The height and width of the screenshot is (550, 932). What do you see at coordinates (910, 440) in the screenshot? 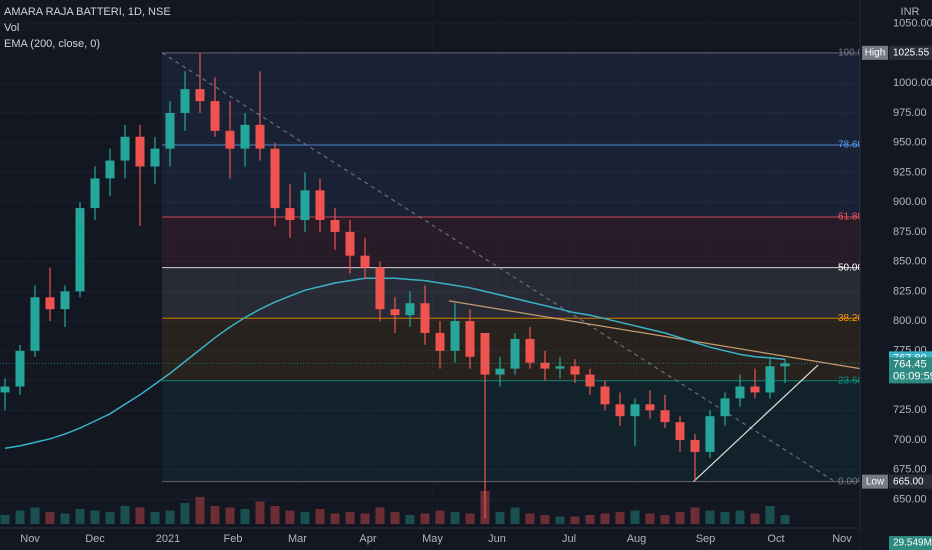
I see `y-tick-label: 700.00` at bounding box center [910, 440].